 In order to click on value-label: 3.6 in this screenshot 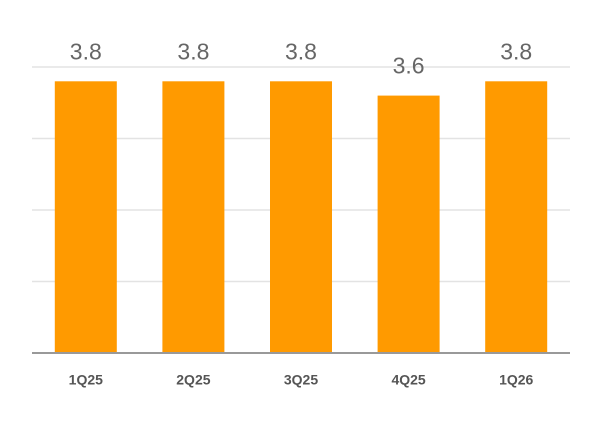, I will do `click(409, 66)`.